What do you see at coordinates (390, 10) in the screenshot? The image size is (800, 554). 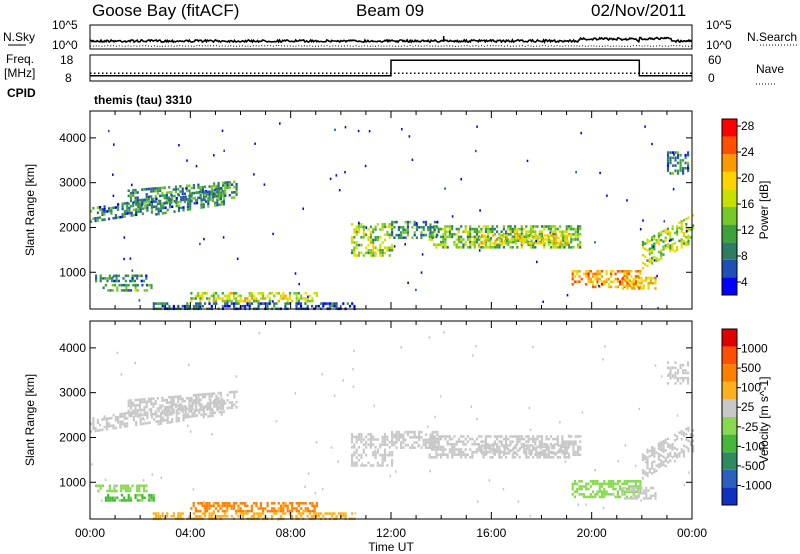 I see `beam-title: Beam 09` at bounding box center [390, 10].